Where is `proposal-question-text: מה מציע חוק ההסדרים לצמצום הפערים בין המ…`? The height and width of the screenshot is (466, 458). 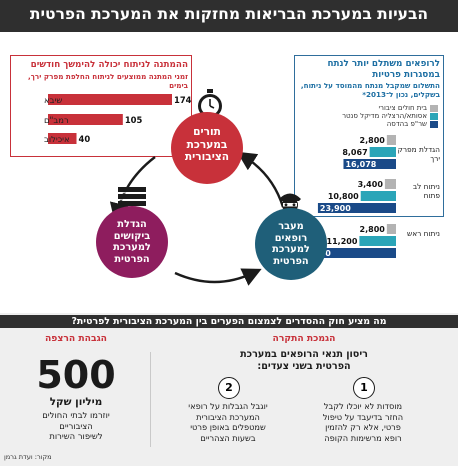 proposal-question-text: מה מציע חוק ההסדרים לצמצום הפערים בין המ… is located at coordinates (229, 321).